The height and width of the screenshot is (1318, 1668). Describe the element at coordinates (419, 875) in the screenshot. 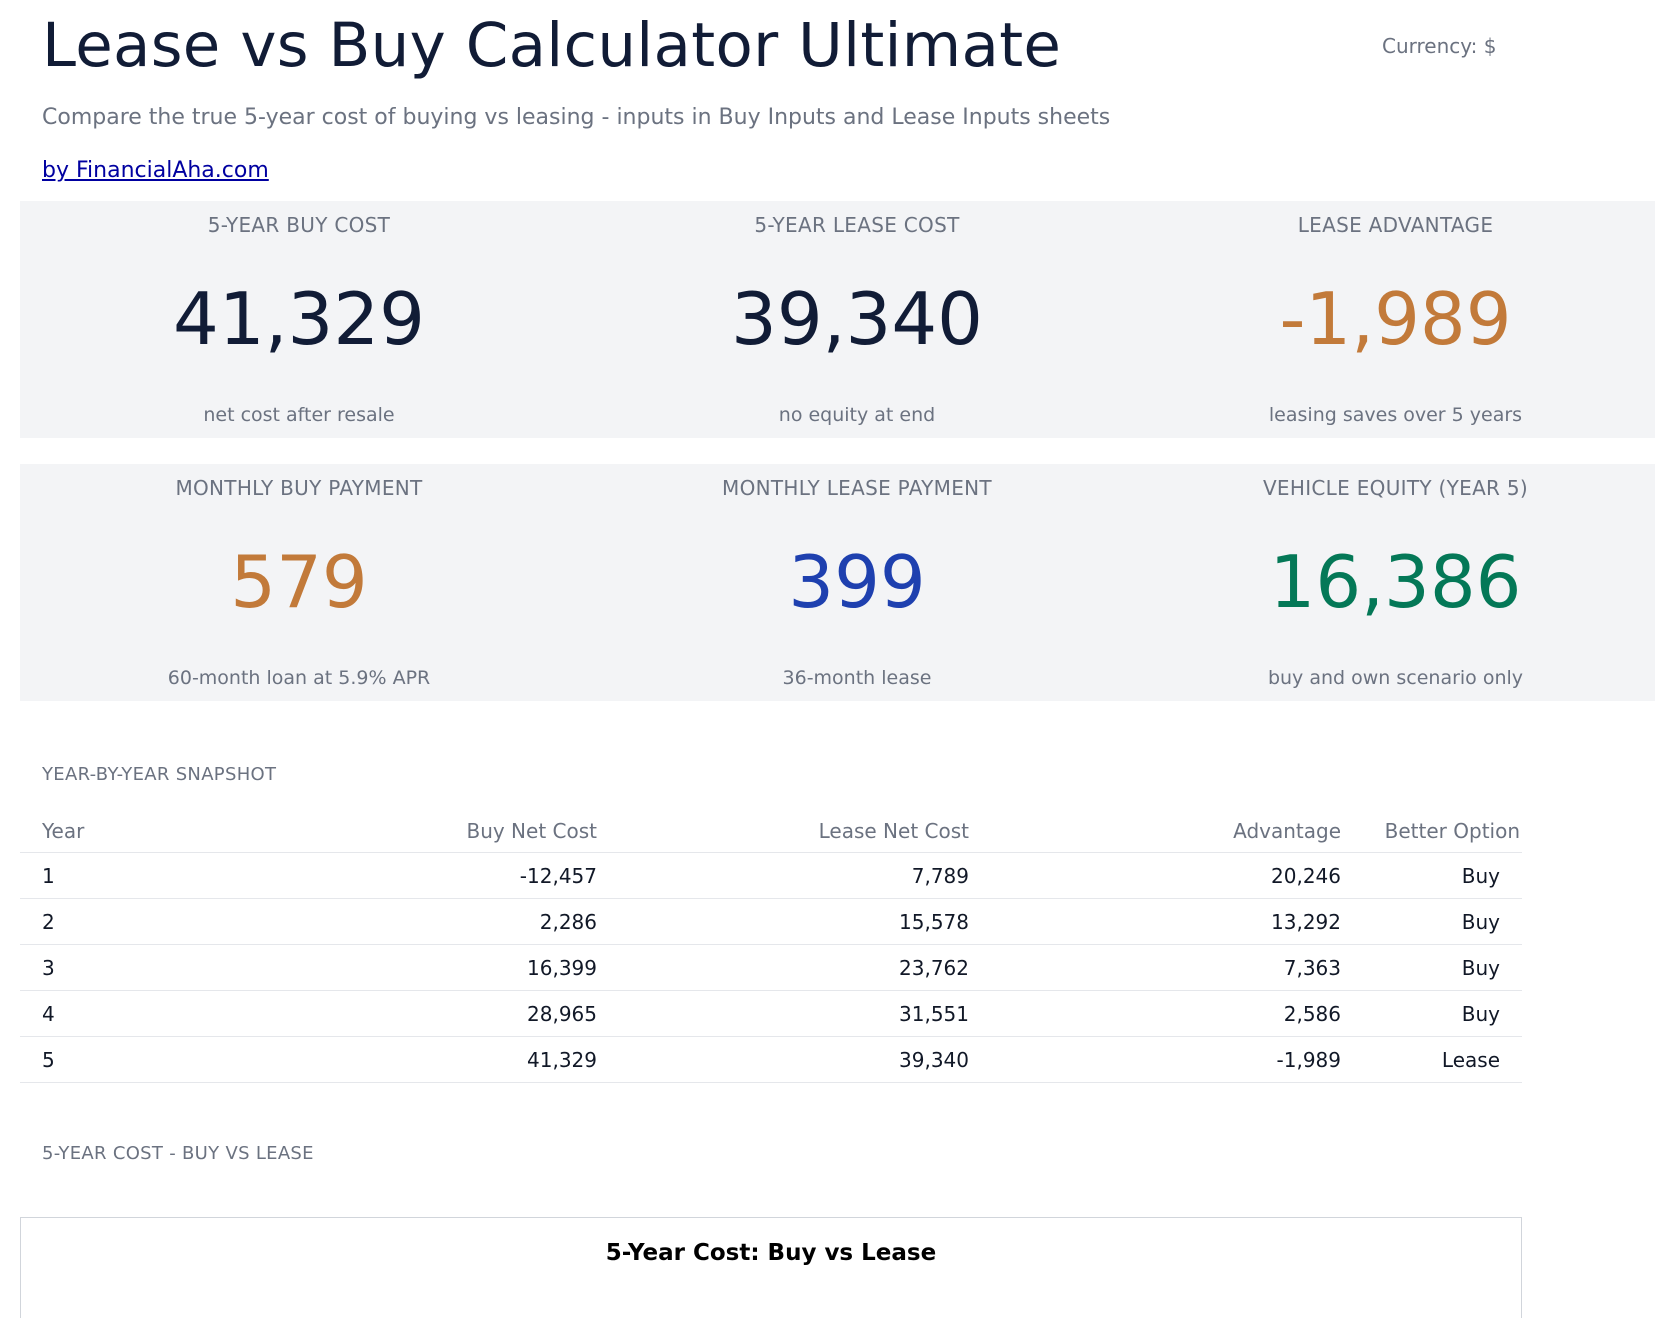

I see `cell-buy: -12,457` at that location.